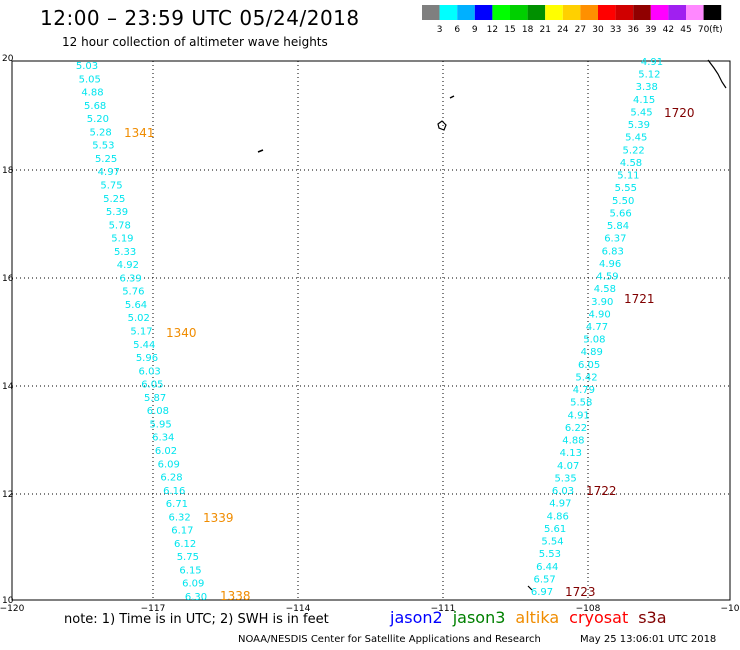 The width and height of the screenshot is (740, 650). I want to click on color-legend: 3 6 9 12 15 18 21 24 27 30 33 36 39 42 45 70 (ft), so click(572, 20).